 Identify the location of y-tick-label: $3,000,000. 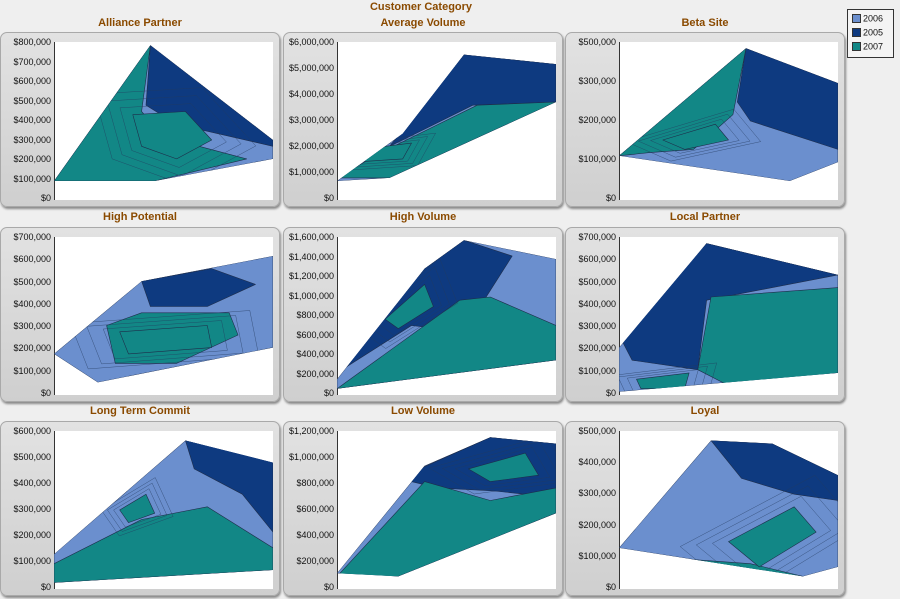
(311, 120).